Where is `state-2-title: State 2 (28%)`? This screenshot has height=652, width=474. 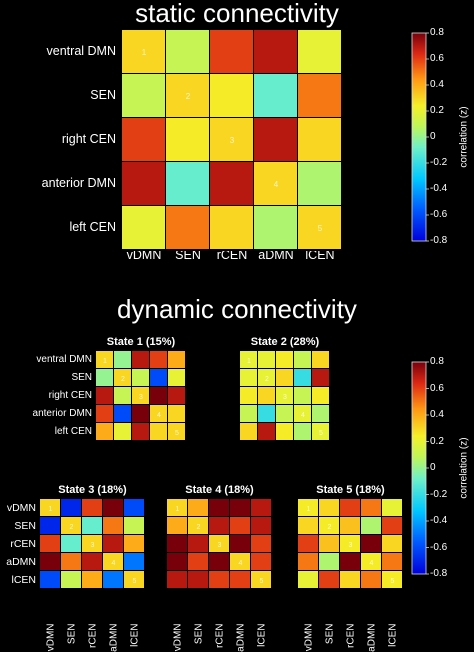 state-2-title: State 2 (28%) is located at coordinates (285, 342).